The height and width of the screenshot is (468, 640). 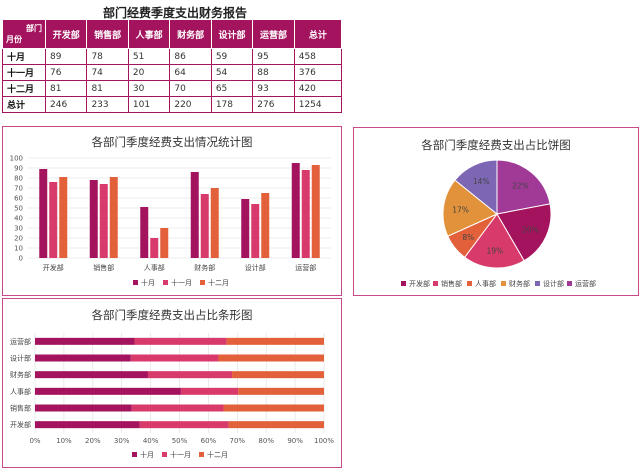 What do you see at coordinates (305, 267) in the screenshot?
I see `x-tick-label: 运营部` at bounding box center [305, 267].